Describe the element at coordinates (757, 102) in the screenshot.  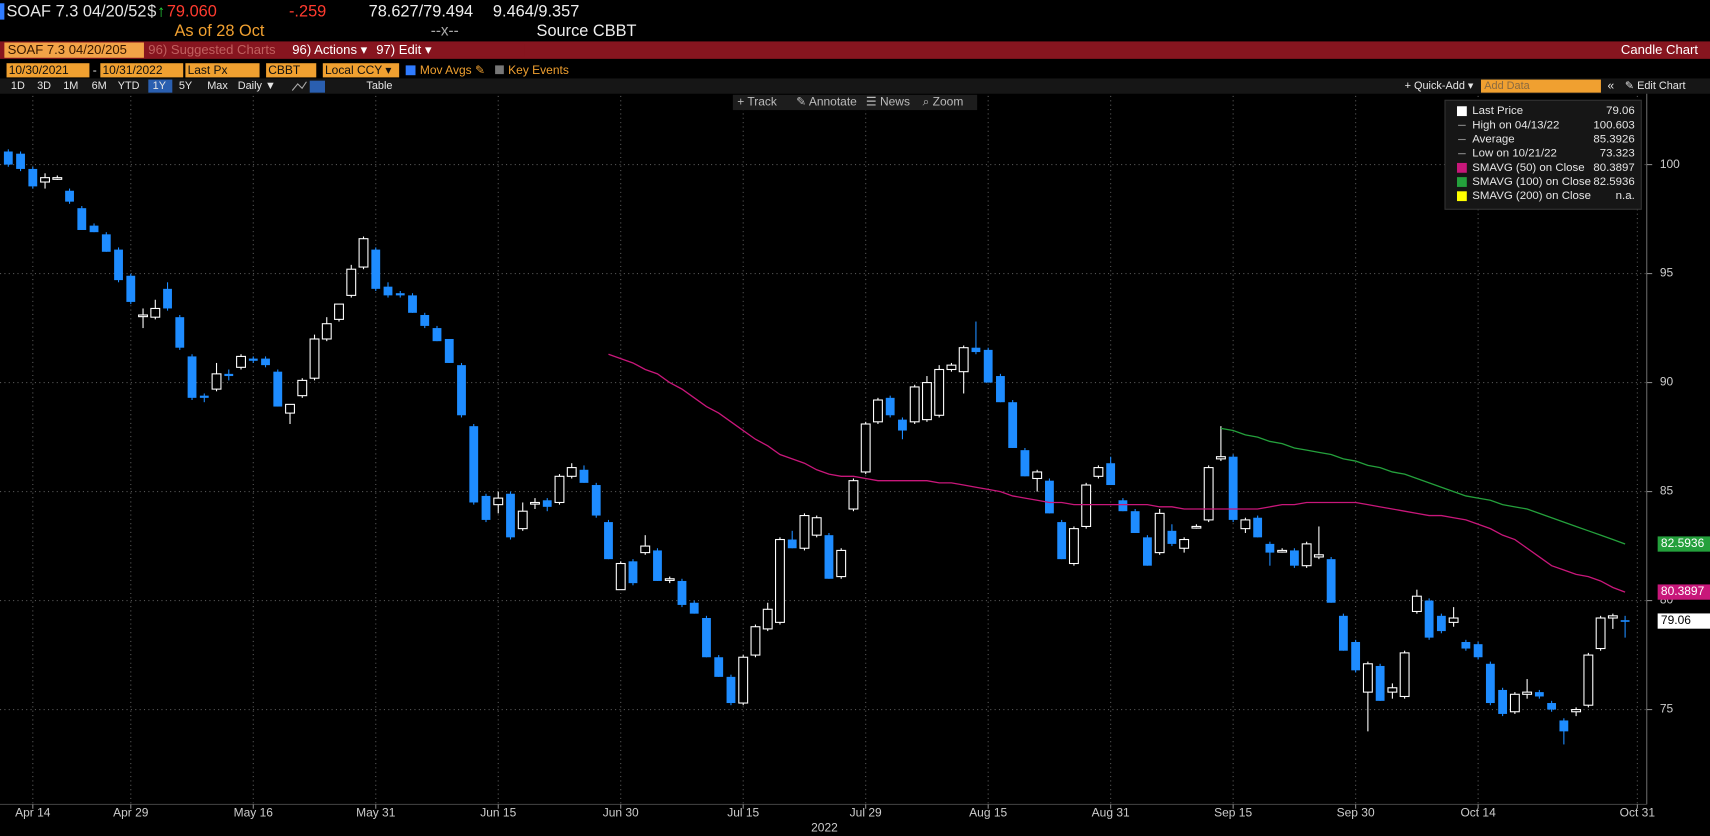
I see `tool-button: + Track` at that location.